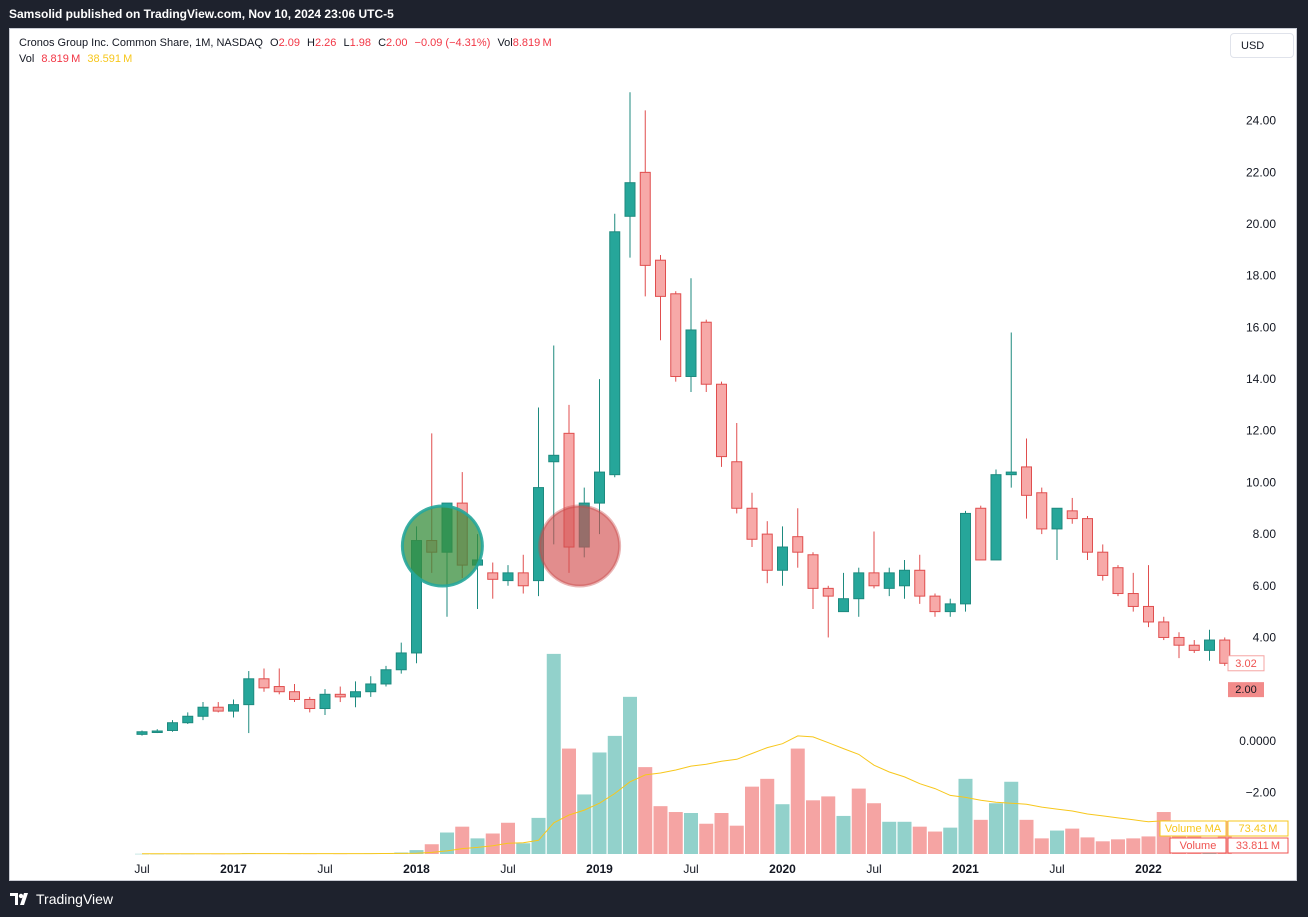 Image resolution: width=1308 pixels, height=917 pixels. I want to click on price-tick-label: 12.00, so click(1261, 431).